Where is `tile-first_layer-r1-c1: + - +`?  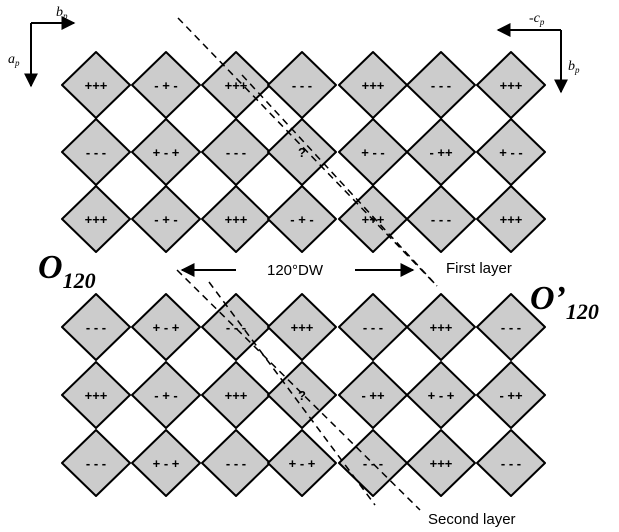
tile-first_layer-r1-c1: + - + is located at coordinates (166, 152).